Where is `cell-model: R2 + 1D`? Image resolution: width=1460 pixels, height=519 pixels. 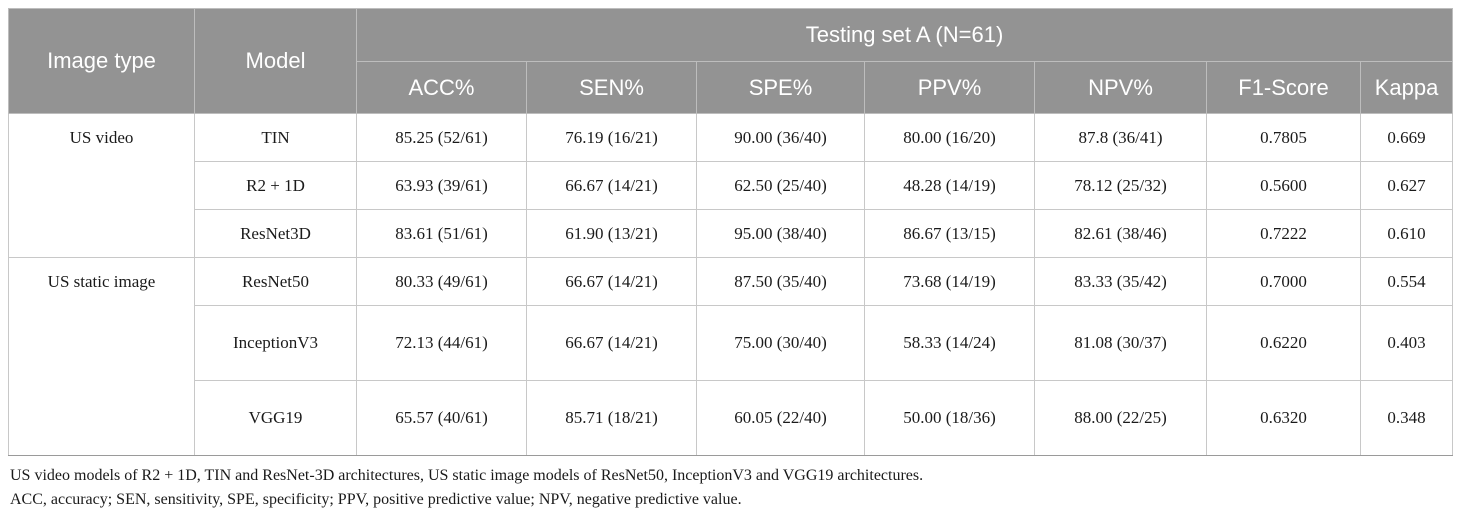 cell-model: R2 + 1D is located at coordinates (275, 185).